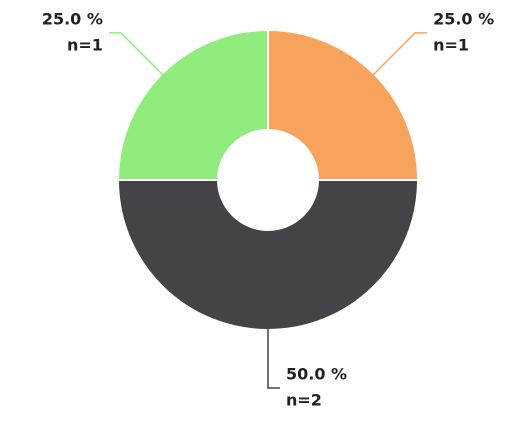  I want to click on count-label: n=2, so click(304, 400).